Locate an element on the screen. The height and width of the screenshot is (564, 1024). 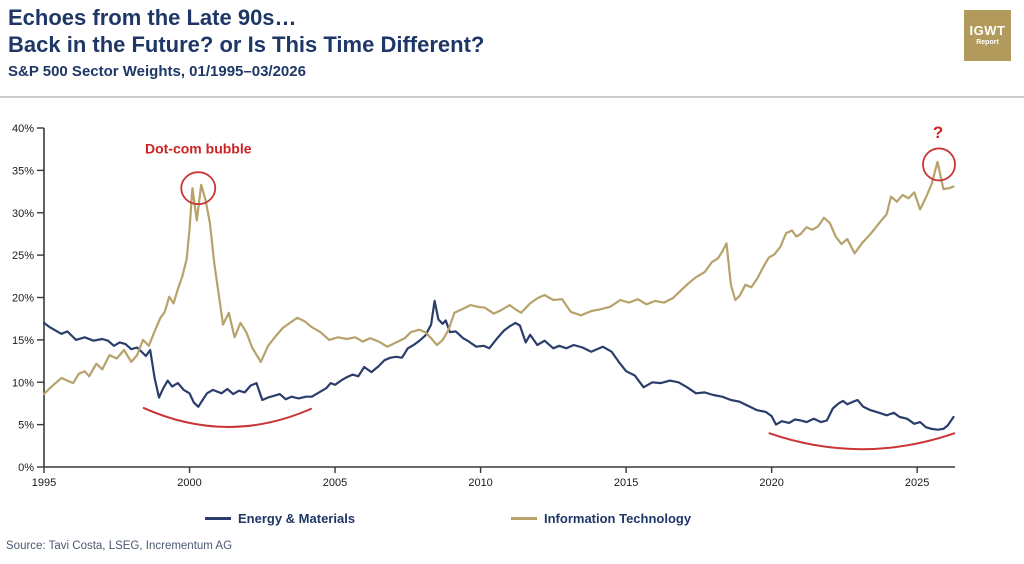
x-axis-tick-label: 1995 is located at coordinates (44, 483).